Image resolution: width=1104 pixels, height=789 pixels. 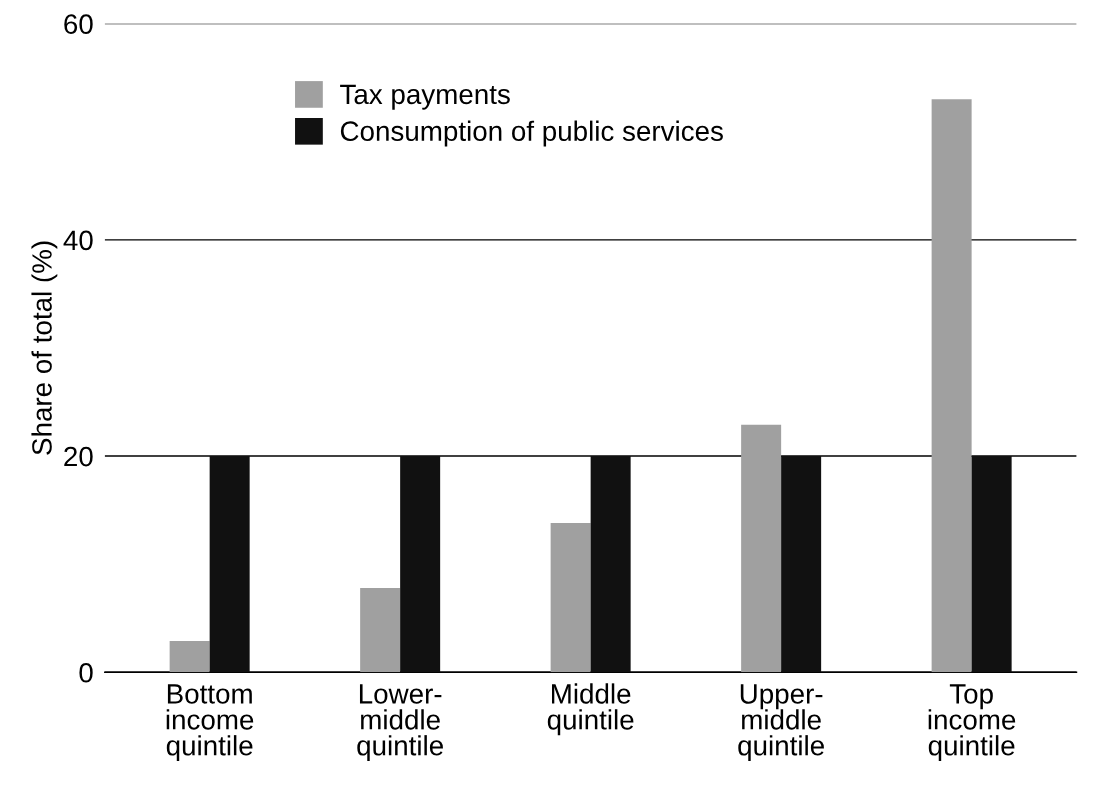 I want to click on y-tick-label: 20, so click(x=78, y=456).